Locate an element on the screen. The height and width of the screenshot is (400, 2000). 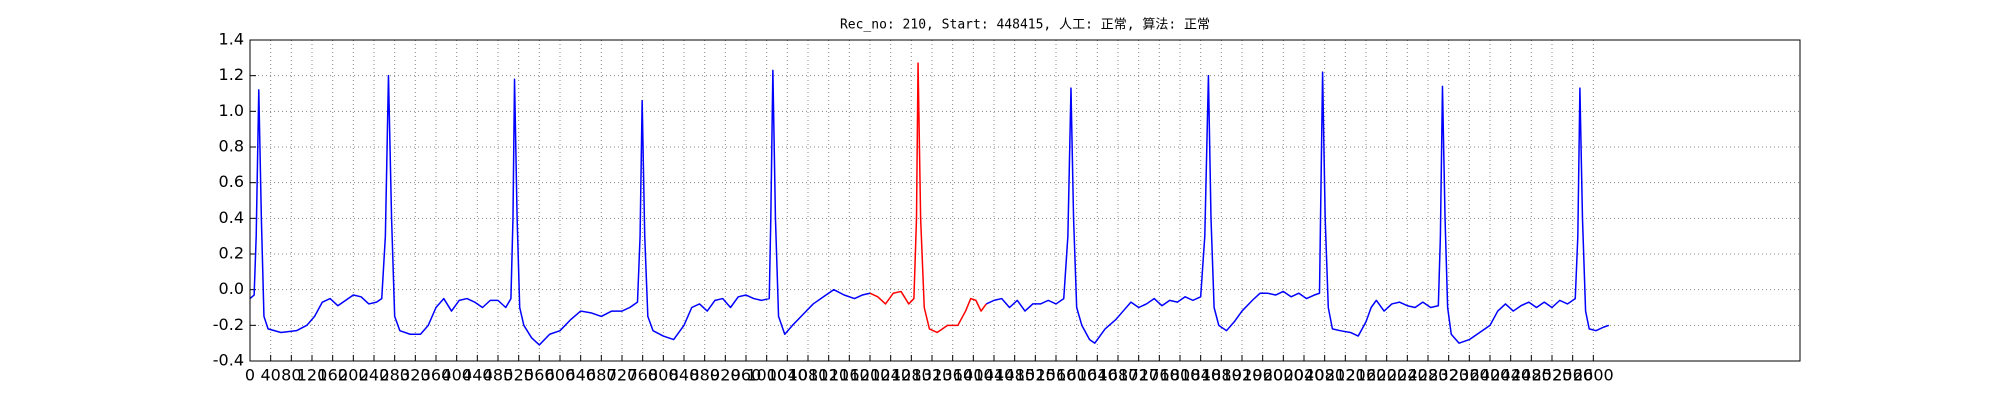
x-tick-label: 1680 is located at coordinates (1118, 375).